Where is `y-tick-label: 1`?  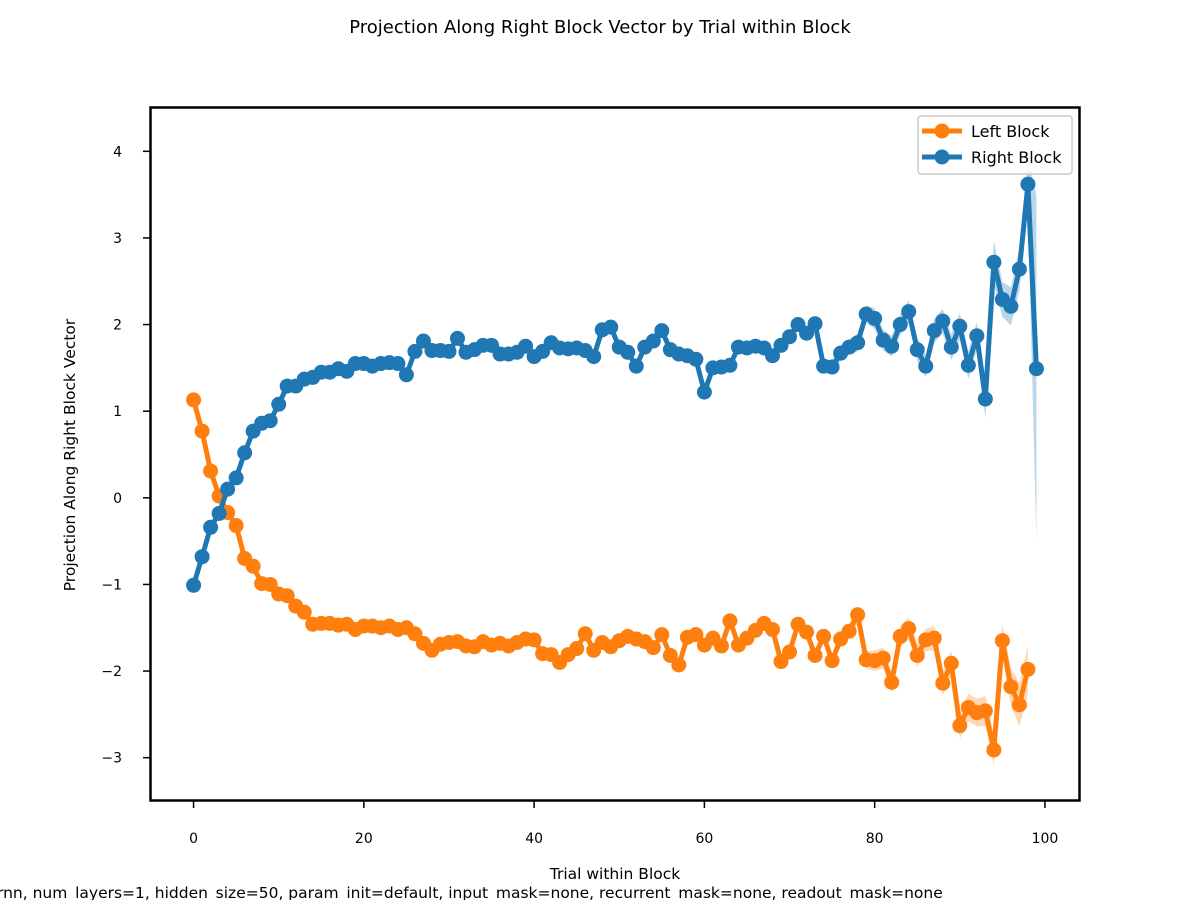
y-tick-label: 1 is located at coordinates (117, 412).